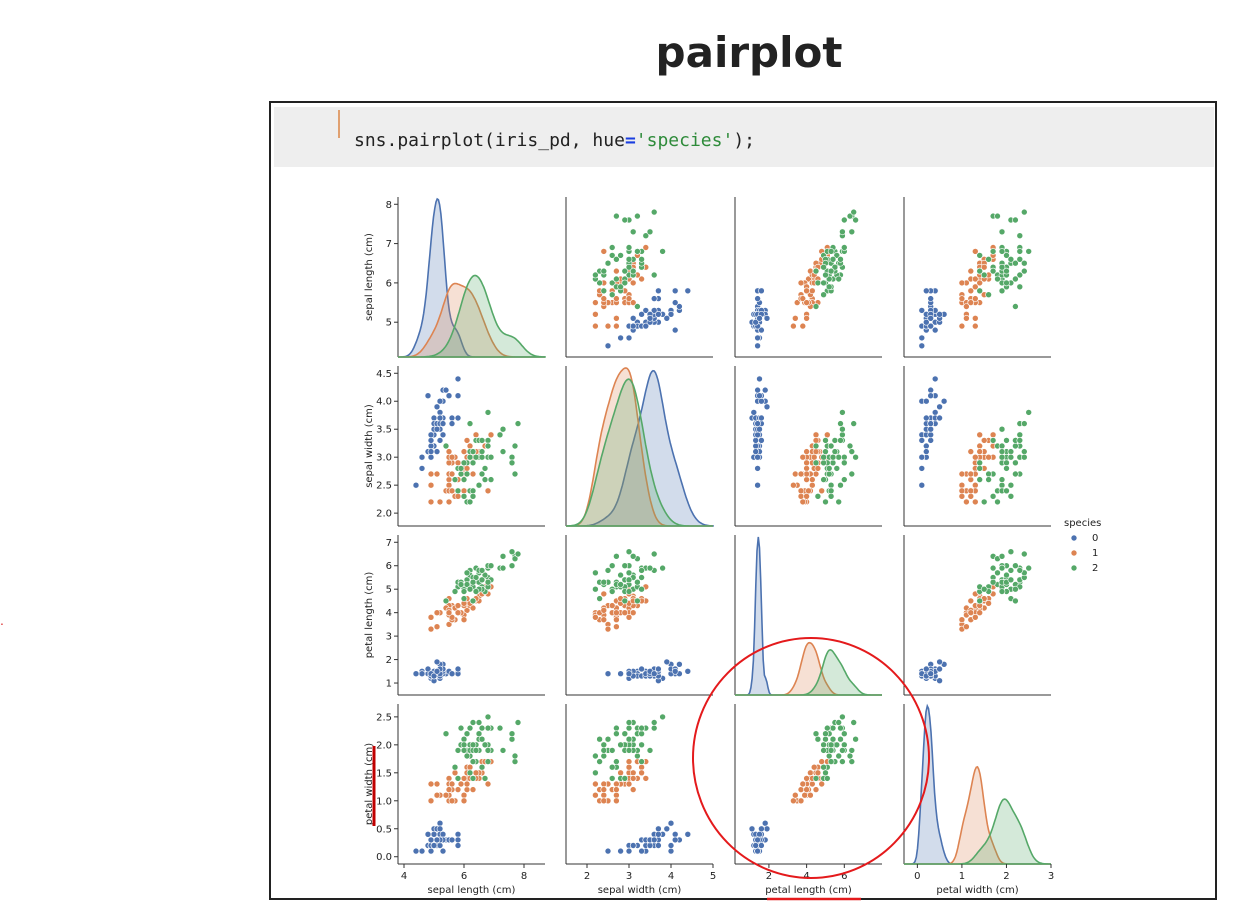  I want to click on code-cell: sns.pairplot(iris_pd, hue='species');, so click(744, 137).